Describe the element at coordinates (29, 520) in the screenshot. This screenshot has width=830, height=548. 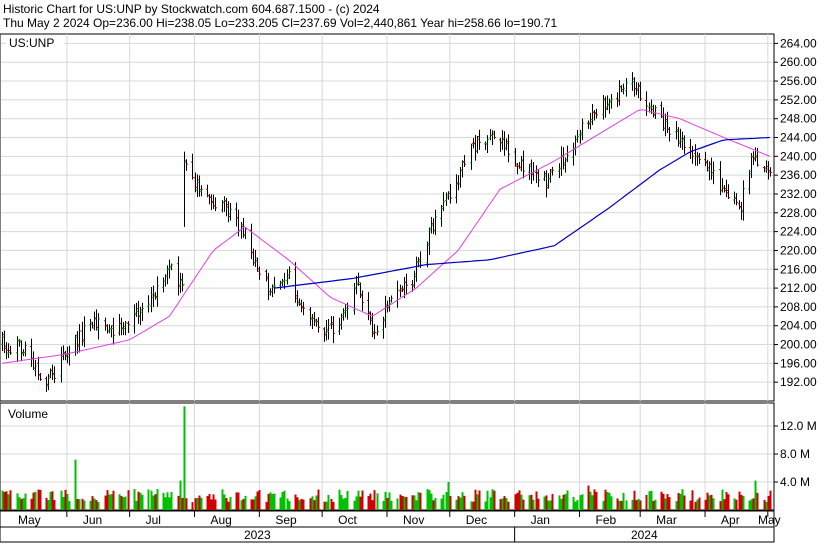
I see `month-label: May` at that location.